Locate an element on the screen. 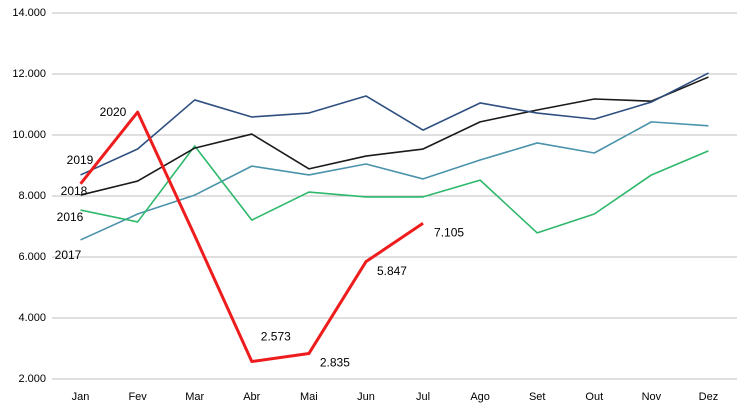 This screenshot has height=412, width=750. x-tick-label: Jul is located at coordinates (423, 397).